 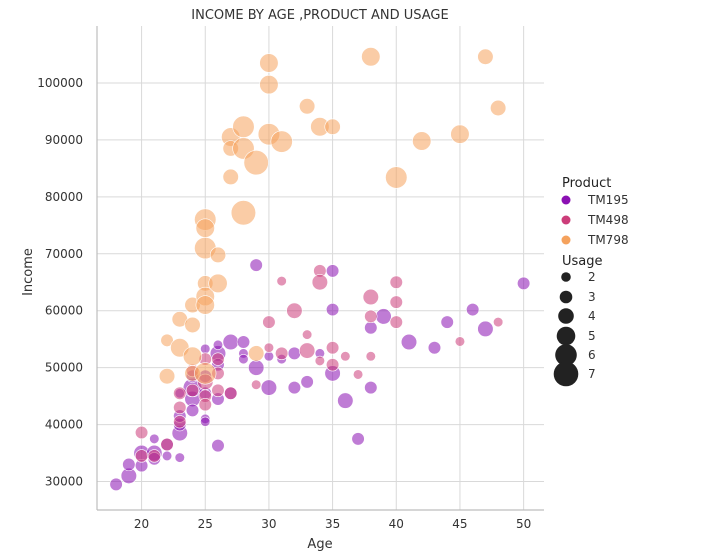 I want to click on x-tick-label: 35, so click(x=332, y=524).